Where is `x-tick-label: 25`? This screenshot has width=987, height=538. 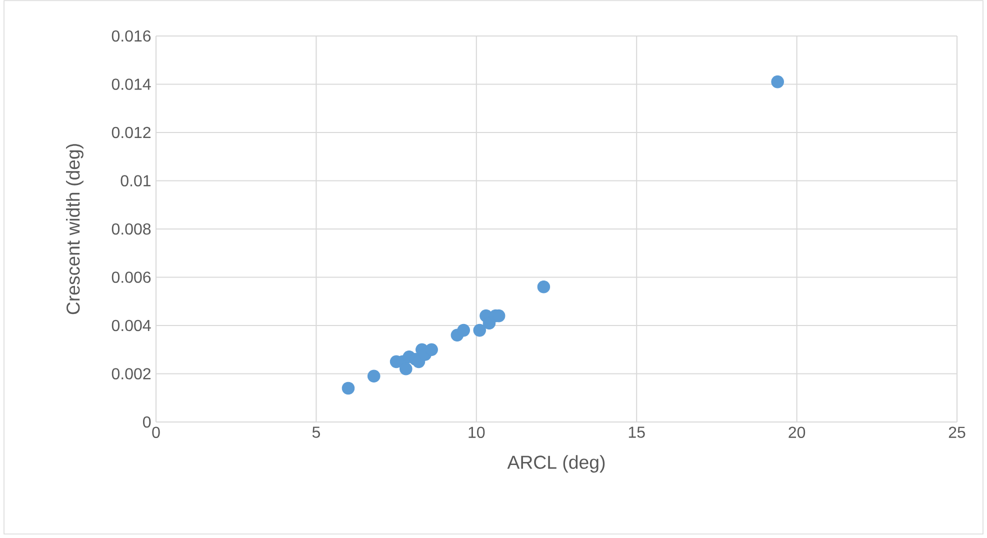 x-tick-label: 25 is located at coordinates (957, 432).